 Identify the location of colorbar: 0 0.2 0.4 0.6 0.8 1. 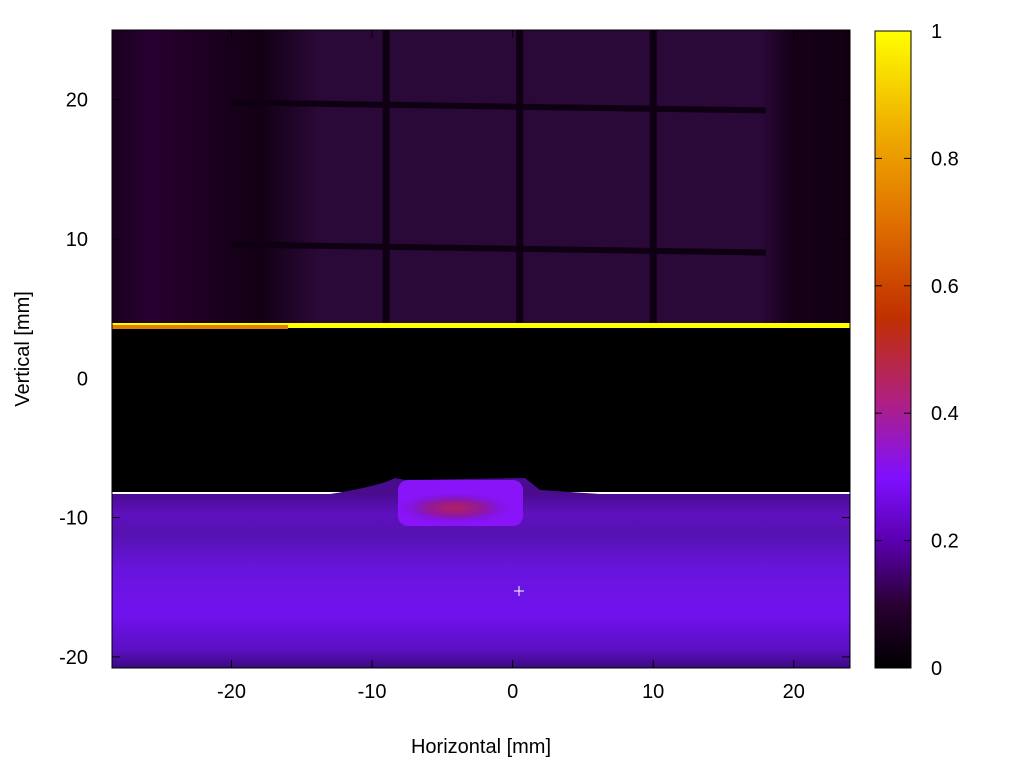
(916, 350).